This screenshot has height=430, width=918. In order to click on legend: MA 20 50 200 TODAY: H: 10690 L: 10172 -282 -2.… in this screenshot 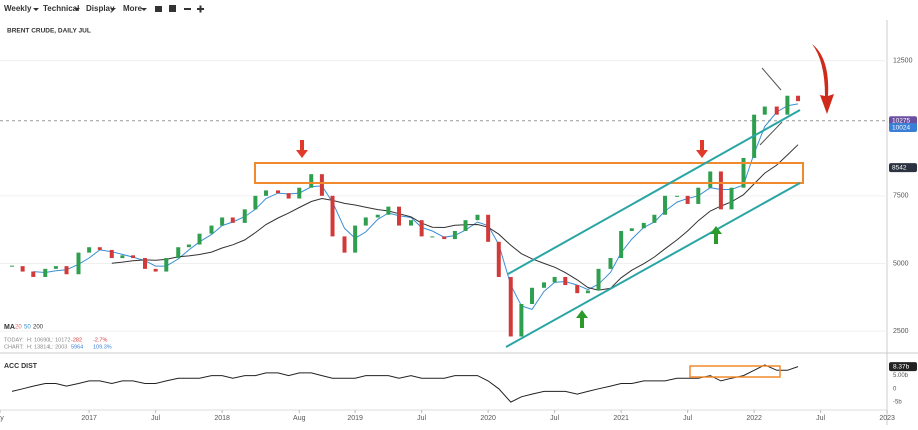, I will do `click(58, 347)`.